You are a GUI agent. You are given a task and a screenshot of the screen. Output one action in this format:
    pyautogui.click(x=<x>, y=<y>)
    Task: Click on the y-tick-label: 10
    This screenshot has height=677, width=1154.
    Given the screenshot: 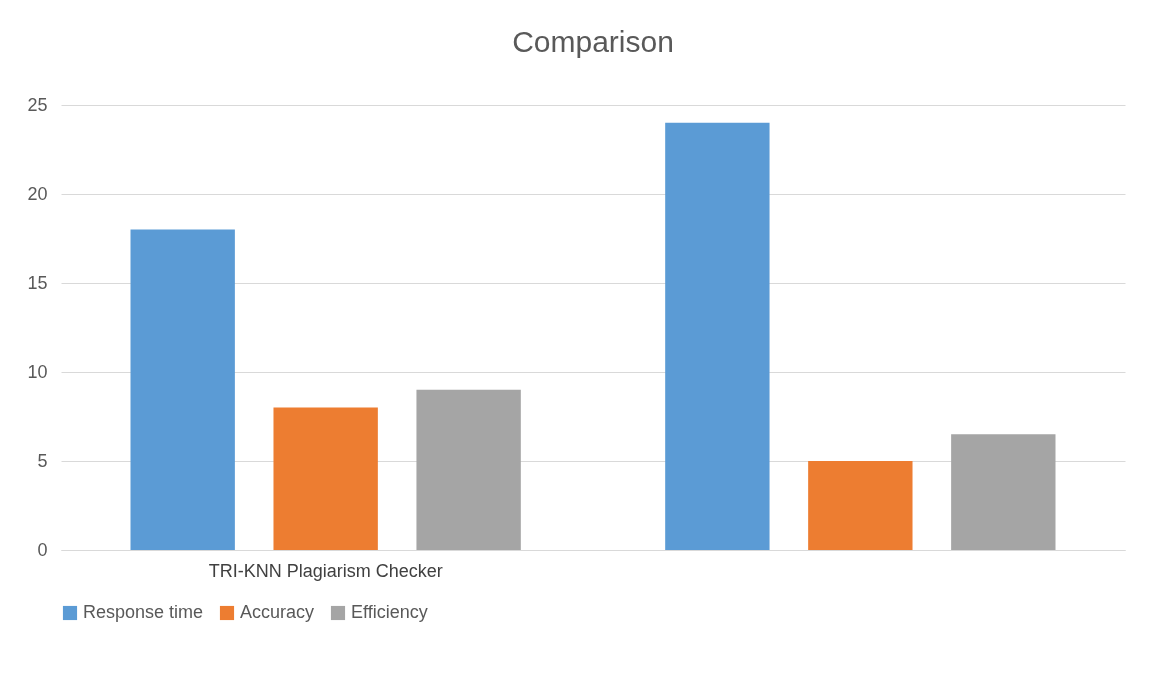 What is the action you would take?
    pyautogui.click(x=37, y=371)
    